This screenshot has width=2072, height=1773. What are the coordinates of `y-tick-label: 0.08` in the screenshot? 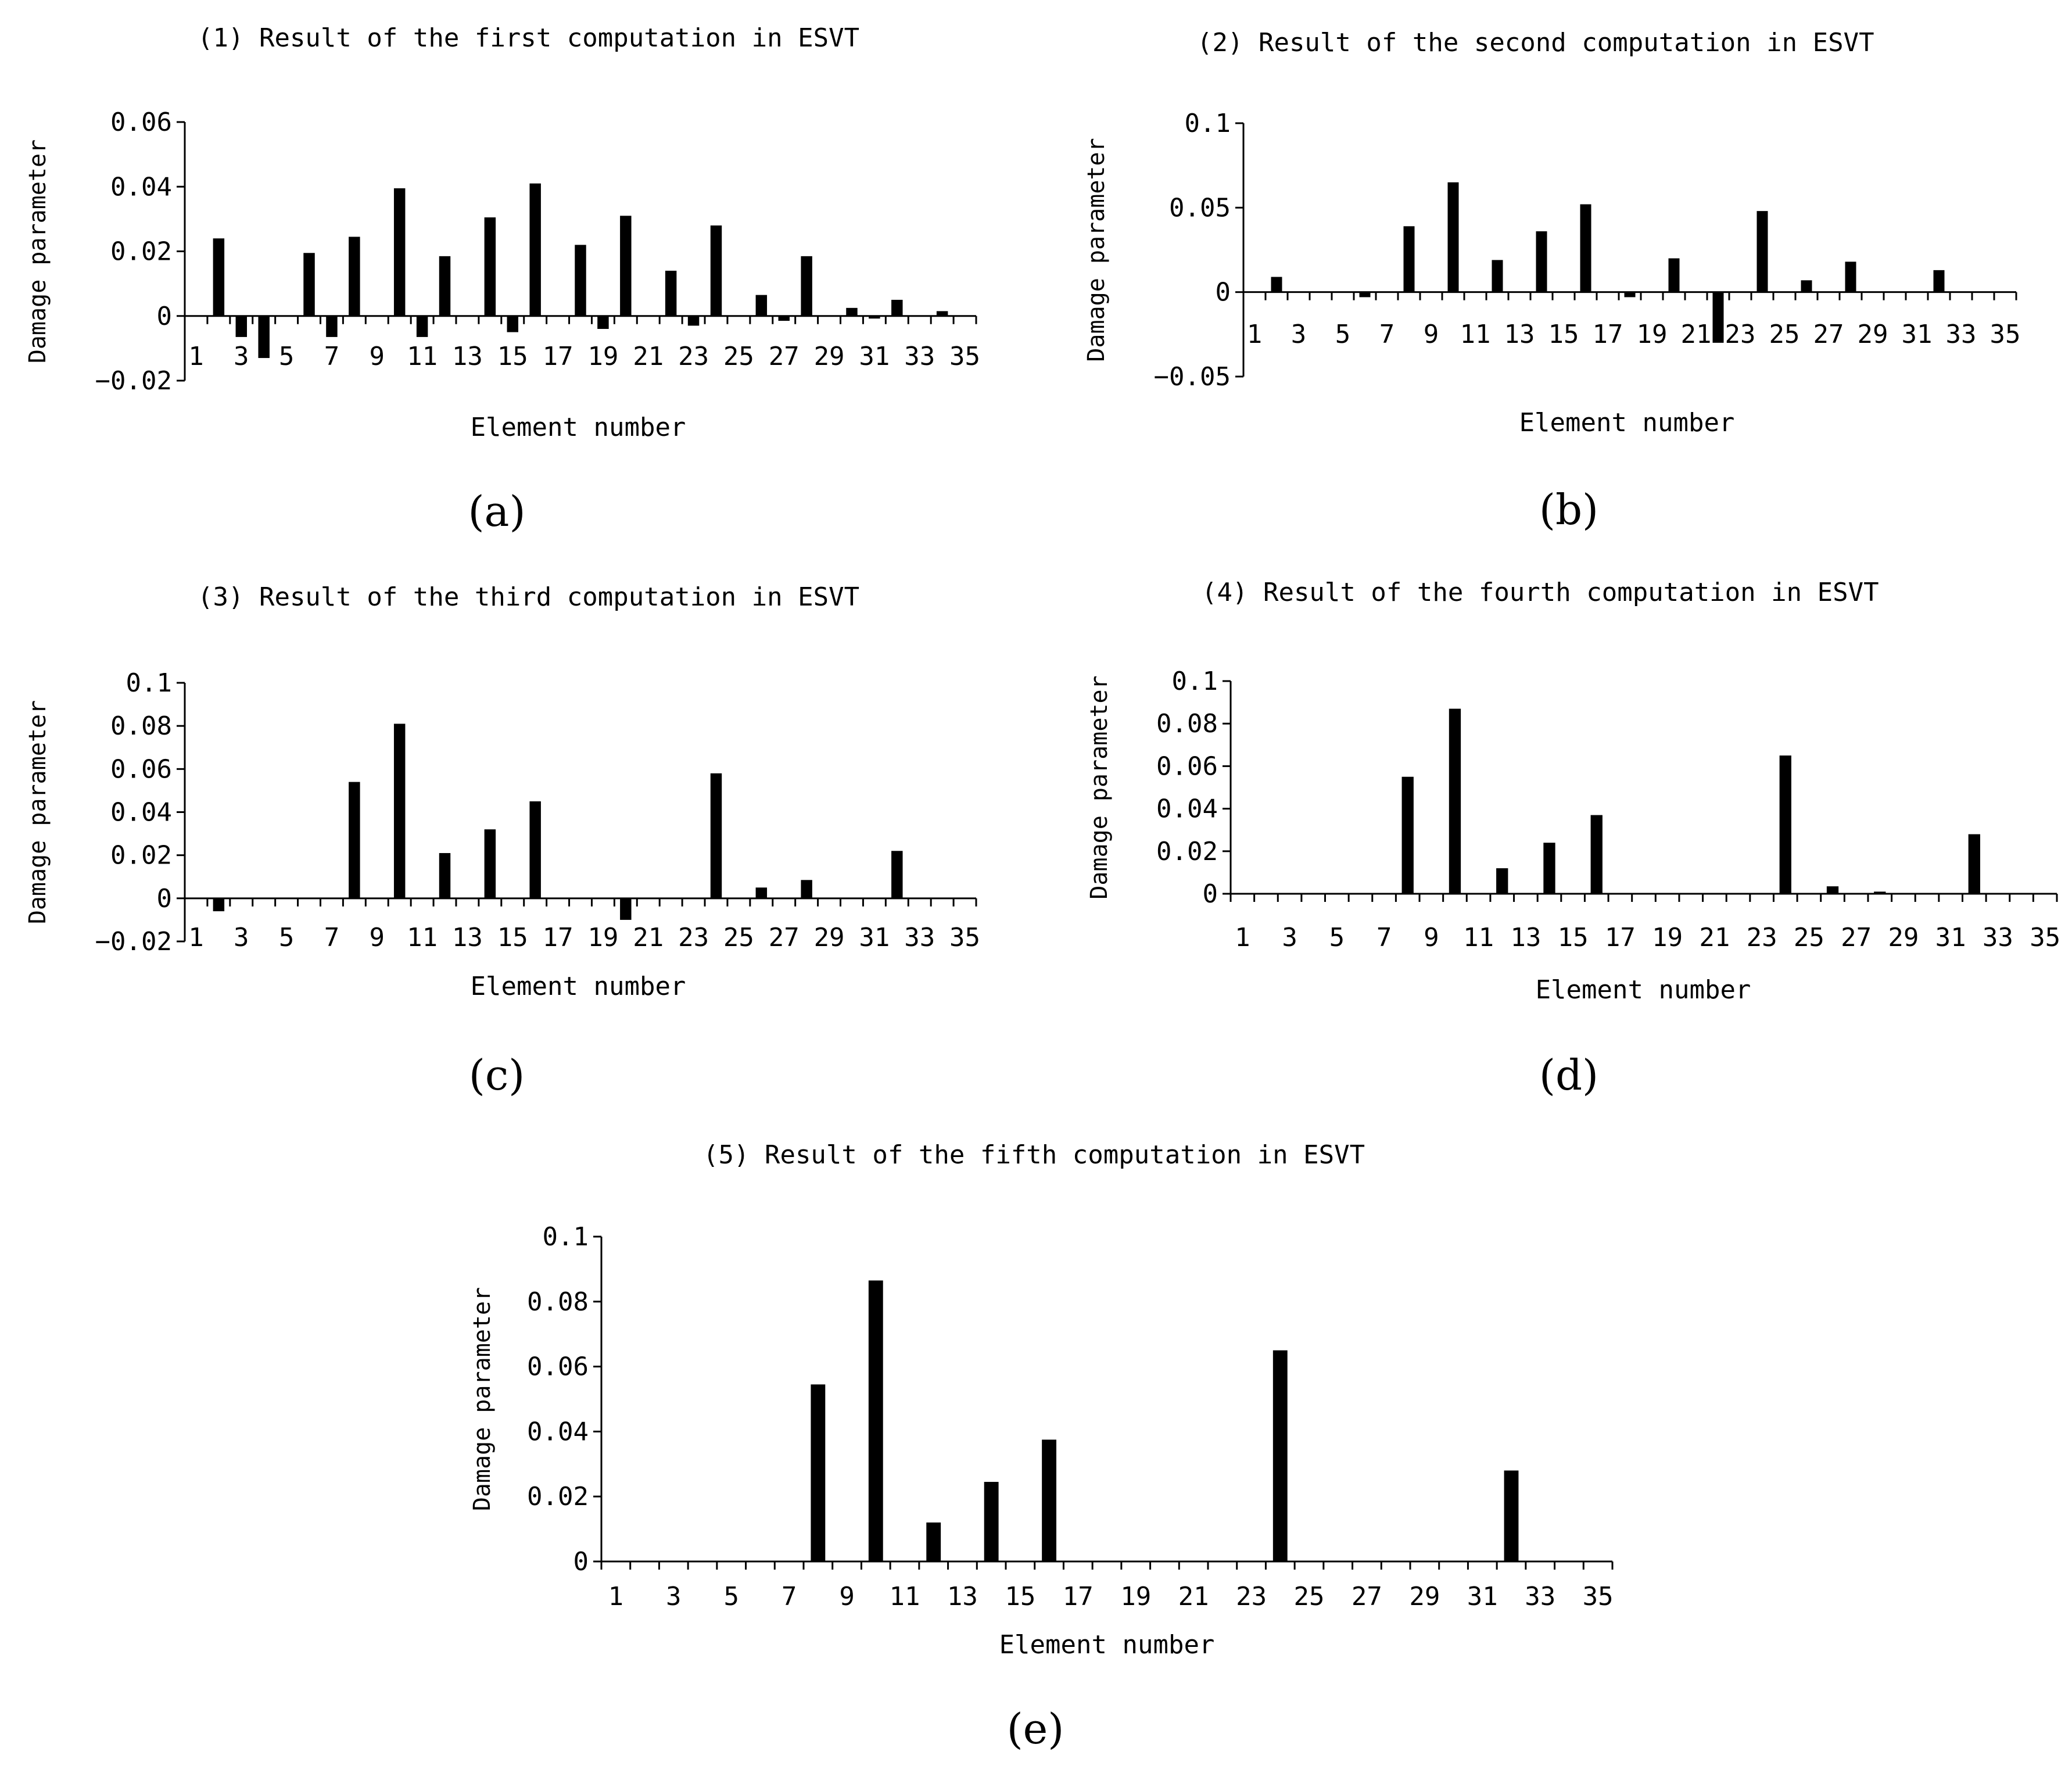 It's located at (141, 726).